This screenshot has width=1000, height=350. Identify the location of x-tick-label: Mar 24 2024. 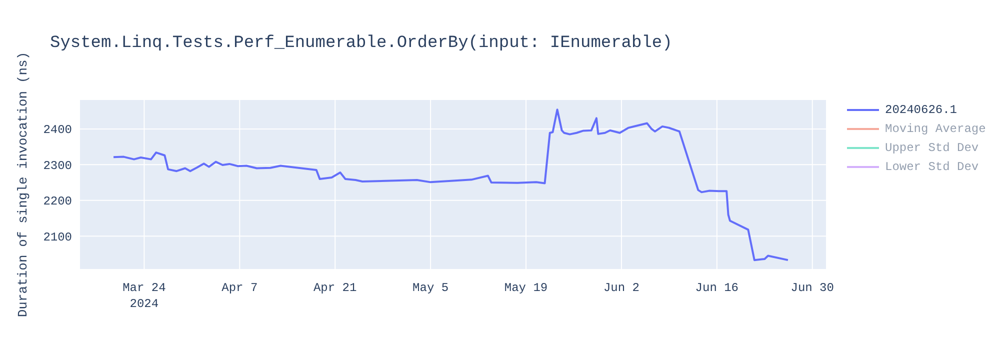
(144, 296).